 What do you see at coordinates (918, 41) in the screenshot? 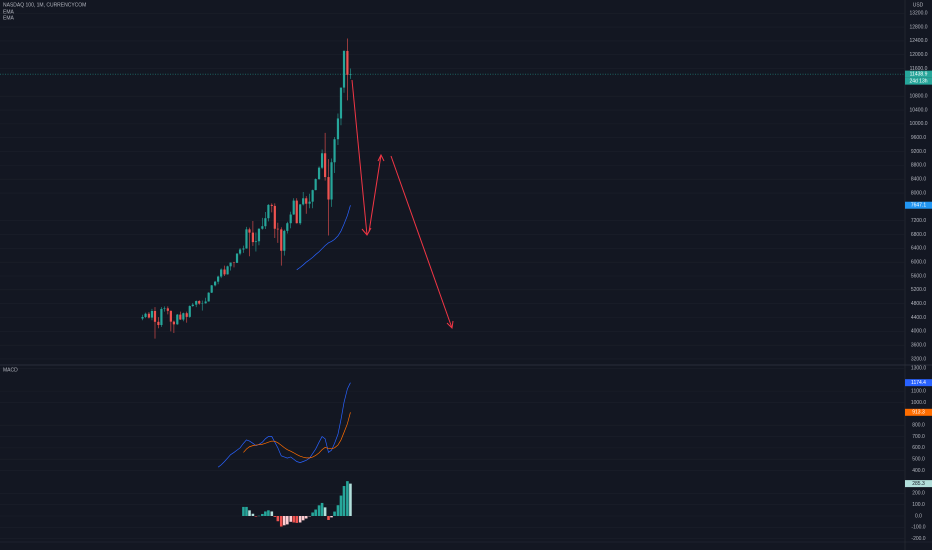
I see `y-tick-label: 12400.0` at bounding box center [918, 41].